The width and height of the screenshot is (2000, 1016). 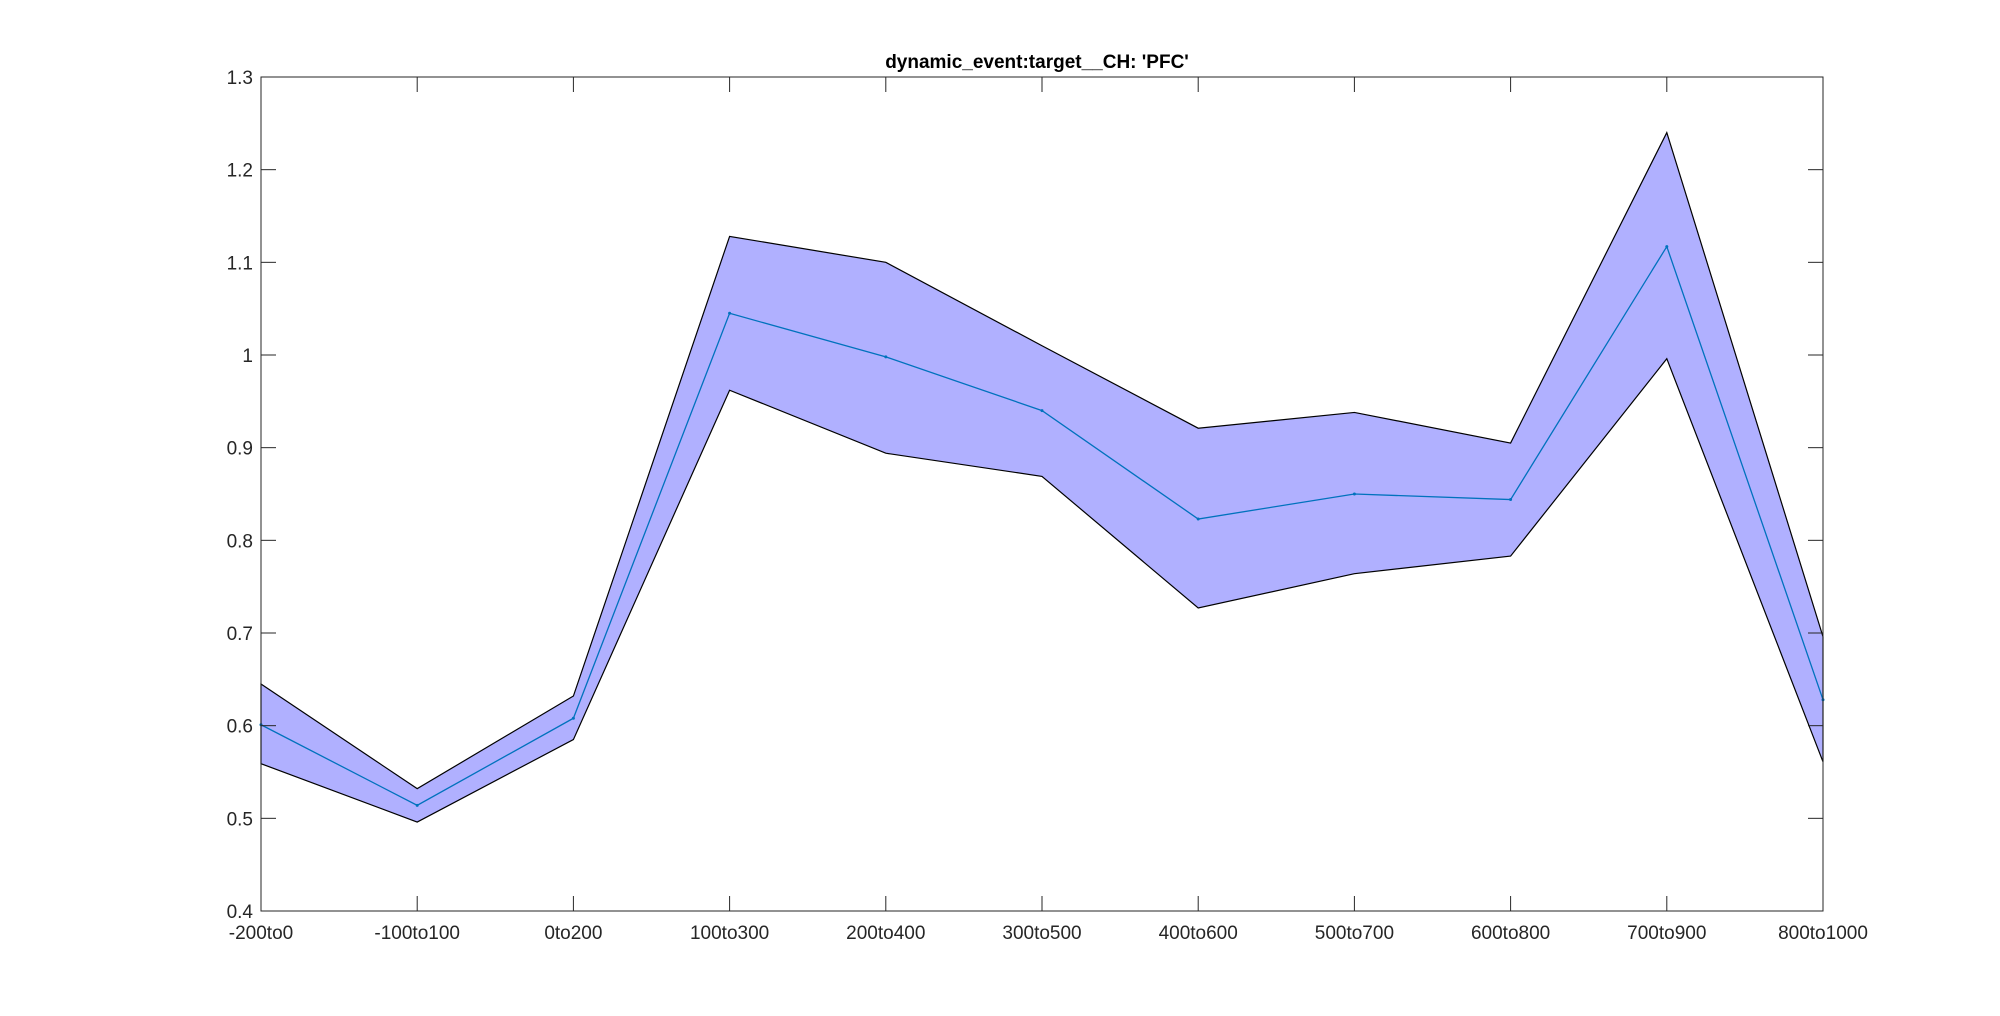 What do you see at coordinates (240, 171) in the screenshot?
I see `y-tick-label-8: 1.2` at bounding box center [240, 171].